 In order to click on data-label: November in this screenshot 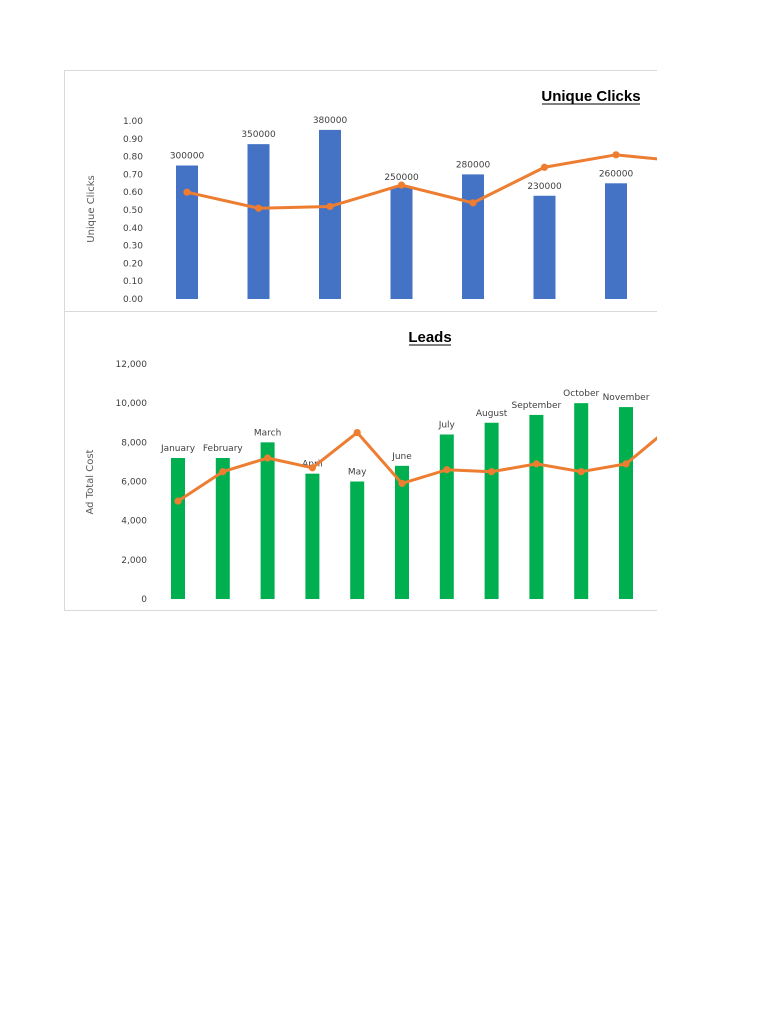, I will do `click(626, 398)`.